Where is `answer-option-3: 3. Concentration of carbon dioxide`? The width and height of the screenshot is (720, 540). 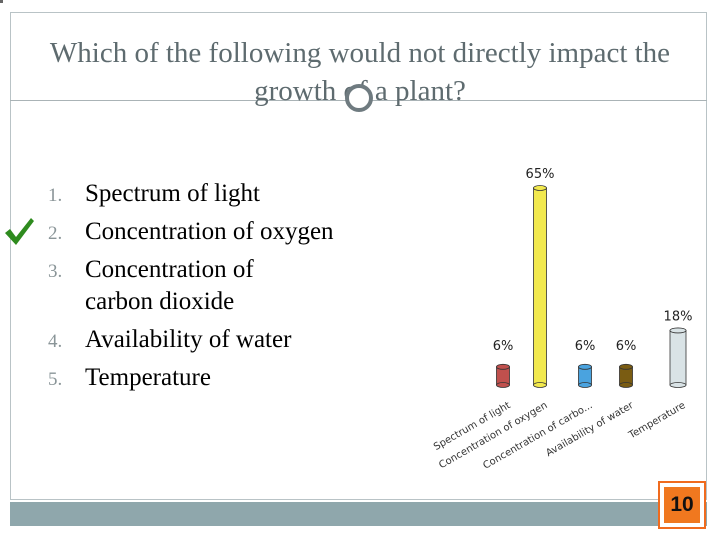
answer-option-3: 3. Concentration of carbon dioxide is located at coordinates (212, 286).